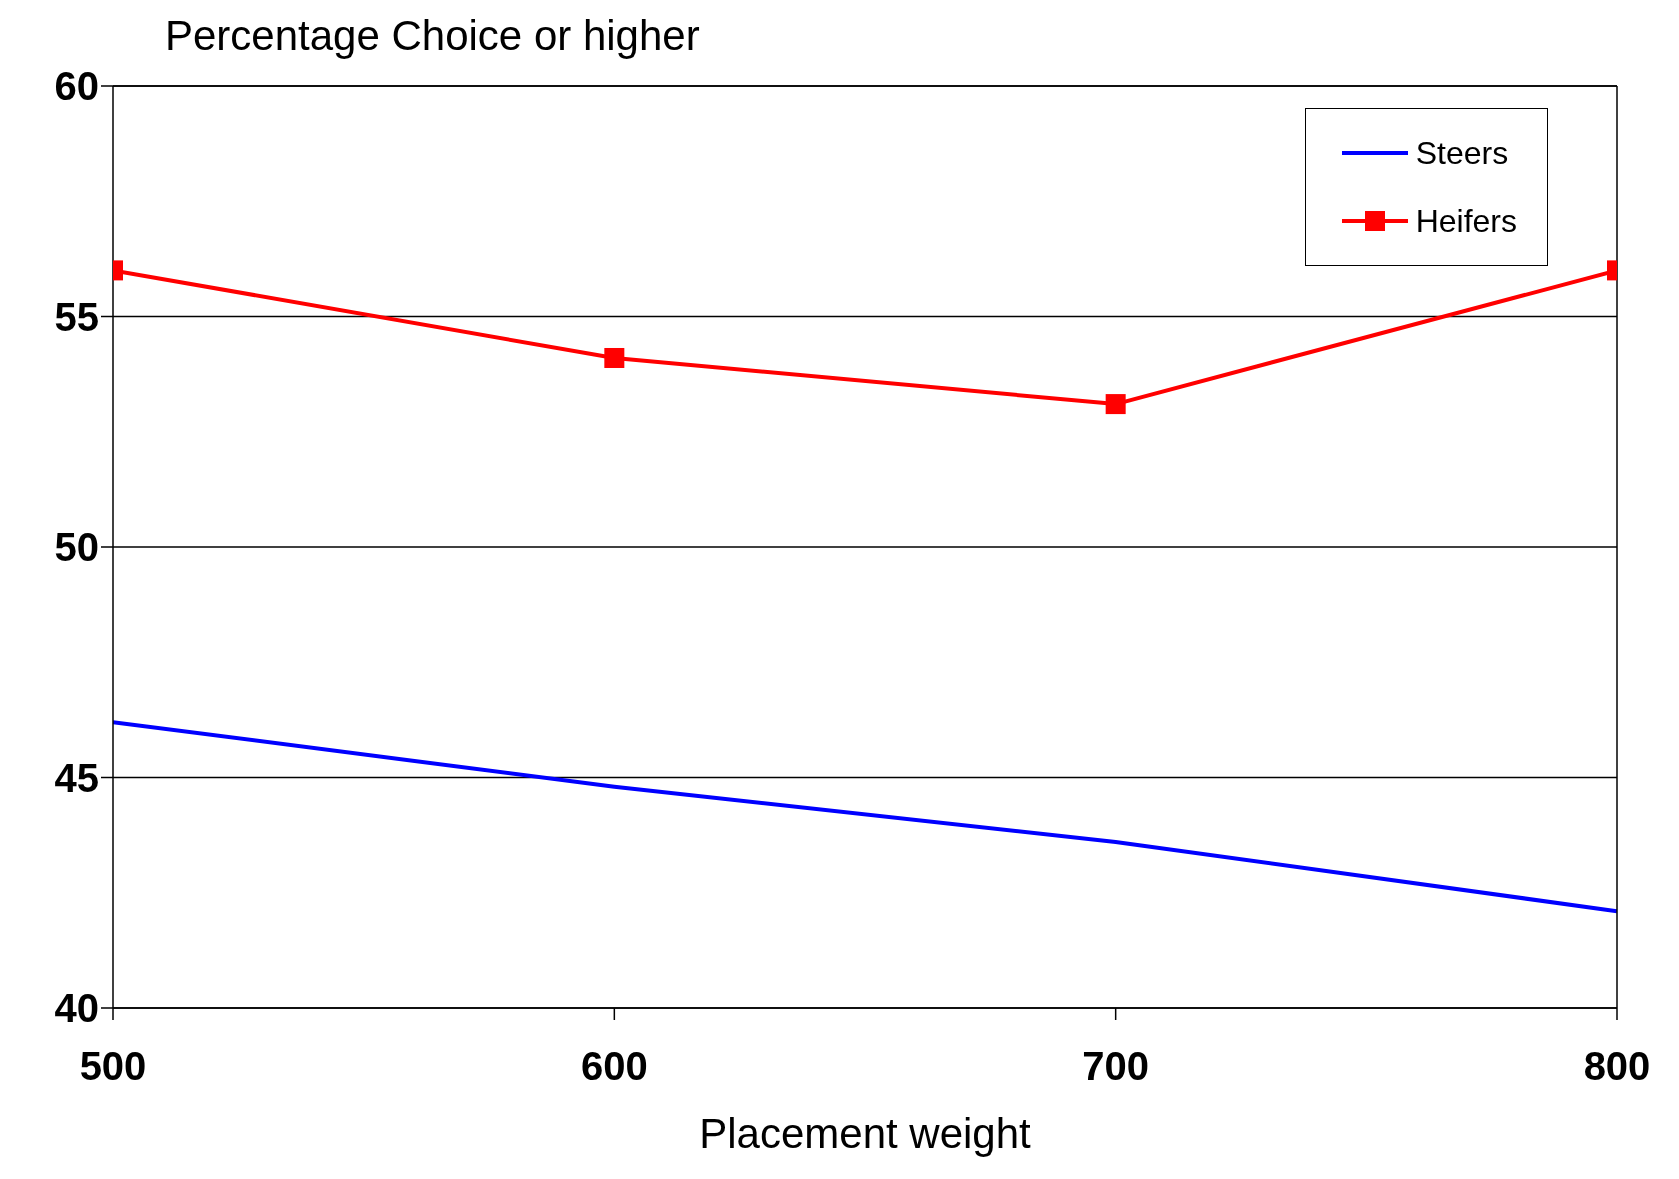 The height and width of the screenshot is (1179, 1679). Describe the element at coordinates (1462, 153) in the screenshot. I see `legend-label: Steers` at that location.